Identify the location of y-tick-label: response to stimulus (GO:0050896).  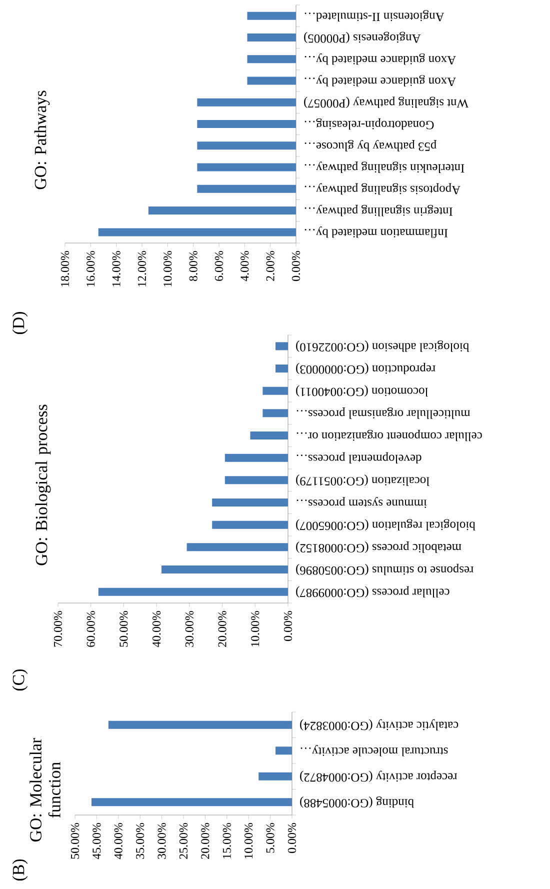
(385, 570).